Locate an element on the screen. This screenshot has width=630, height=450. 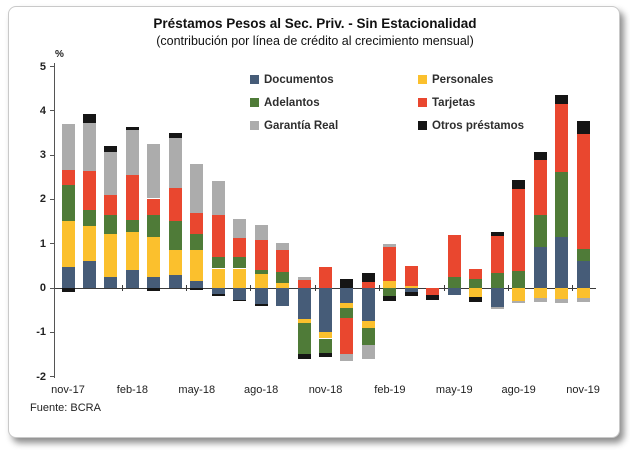
x-tick-label: nov-17 is located at coordinates (68, 390).